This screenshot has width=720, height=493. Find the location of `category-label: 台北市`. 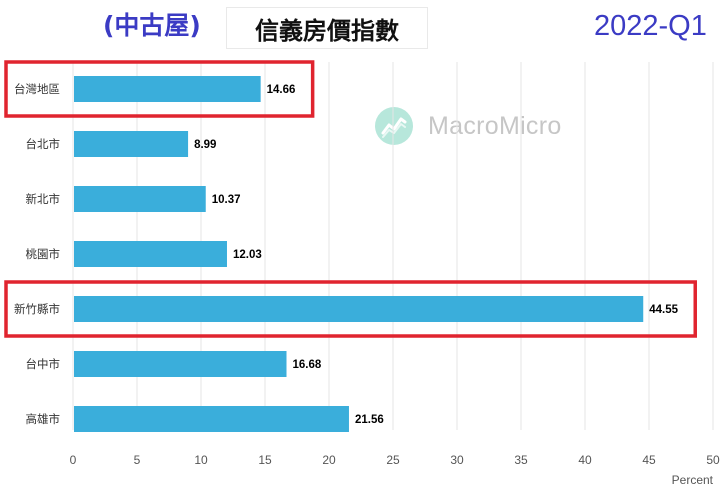

category-label: 台北市 is located at coordinates (43, 144).